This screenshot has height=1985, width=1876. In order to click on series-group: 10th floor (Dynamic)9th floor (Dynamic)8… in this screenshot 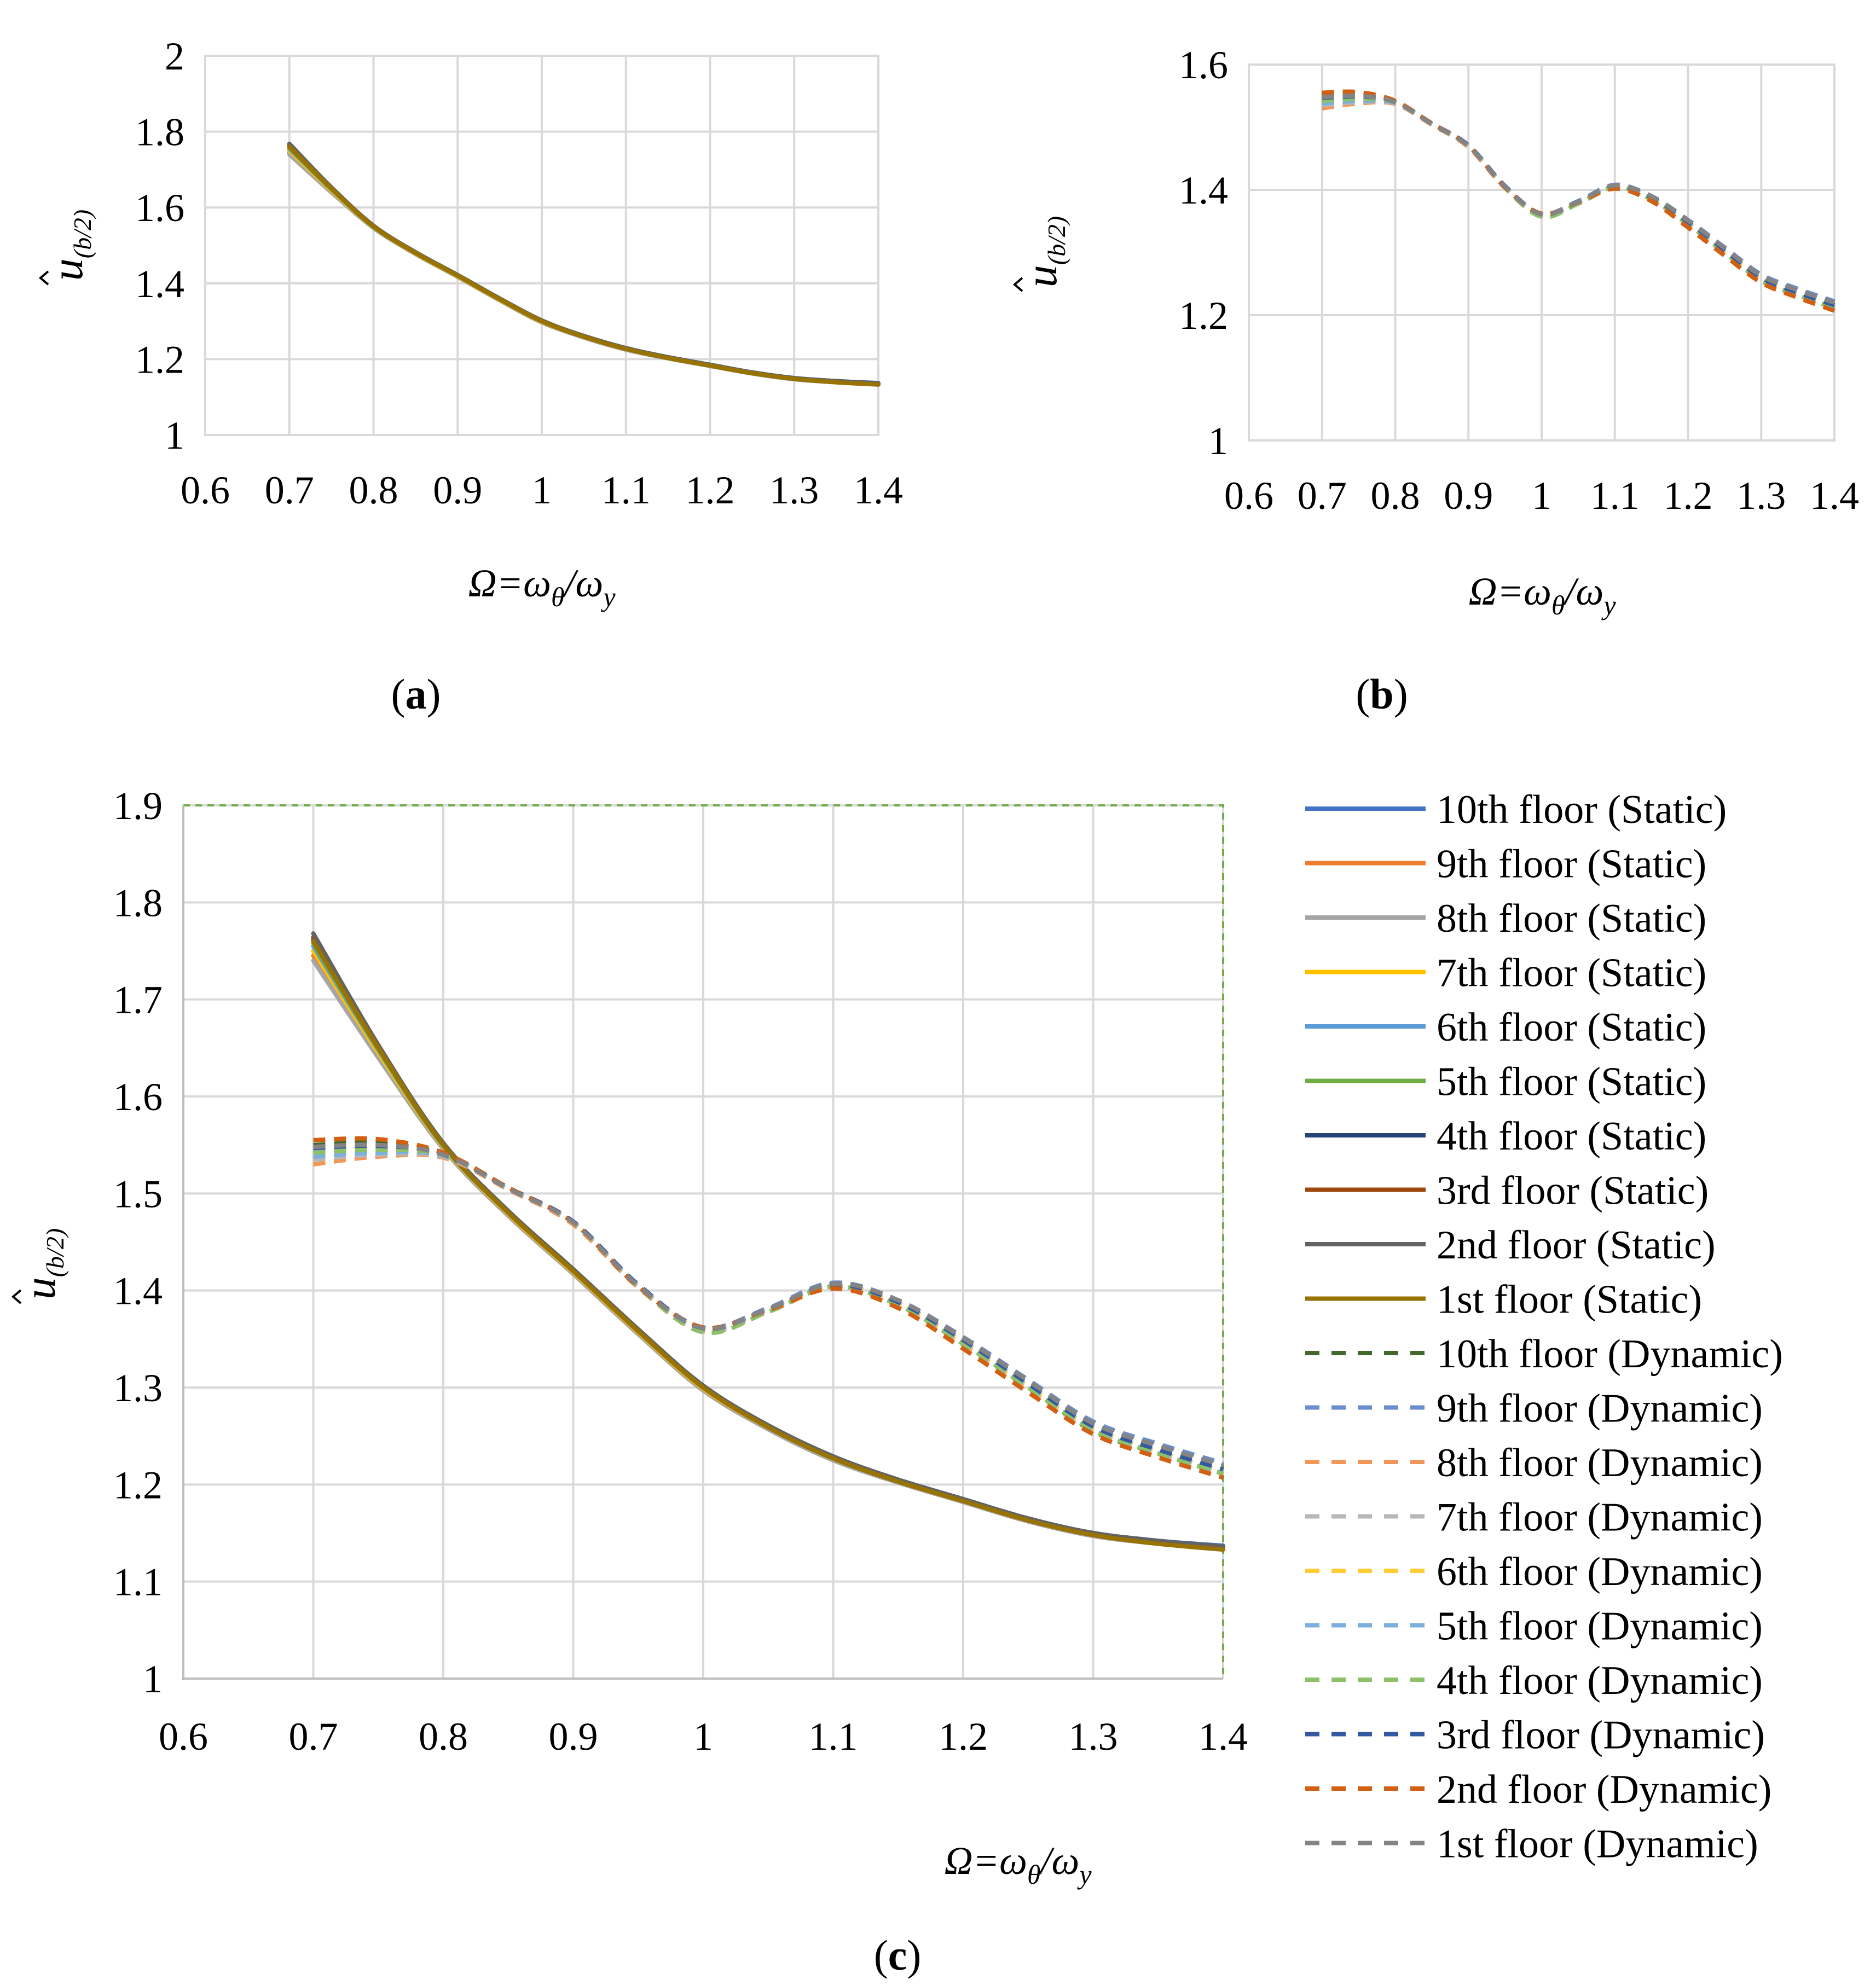, I will do `click(1579, 201)`.